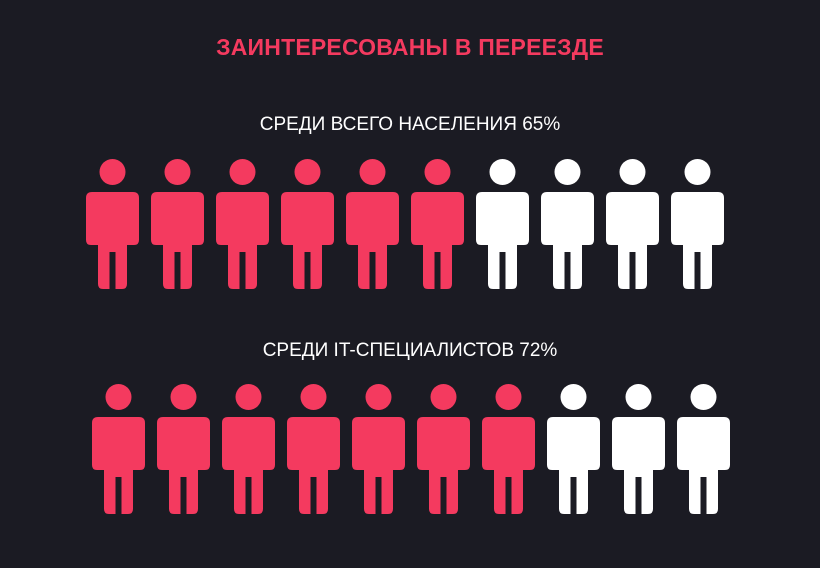  I want to click on population-subtitle: СРЕДИ ВСЕГО НАСЕЛЕНИЯ 65%, so click(410, 124).